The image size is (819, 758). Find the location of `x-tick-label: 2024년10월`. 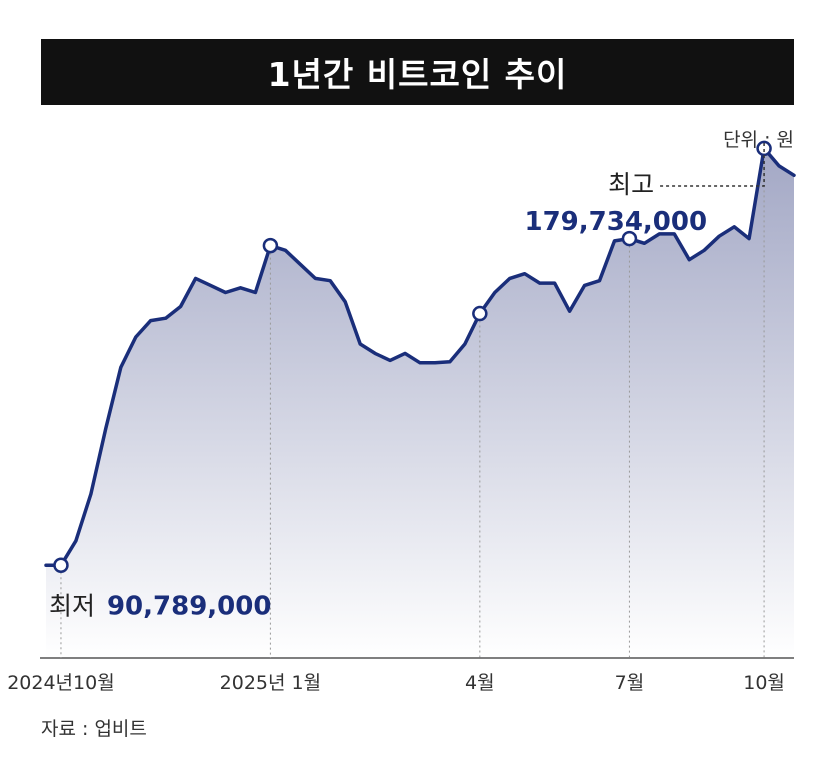

x-tick-label: 2024년10월 is located at coordinates (61, 683).